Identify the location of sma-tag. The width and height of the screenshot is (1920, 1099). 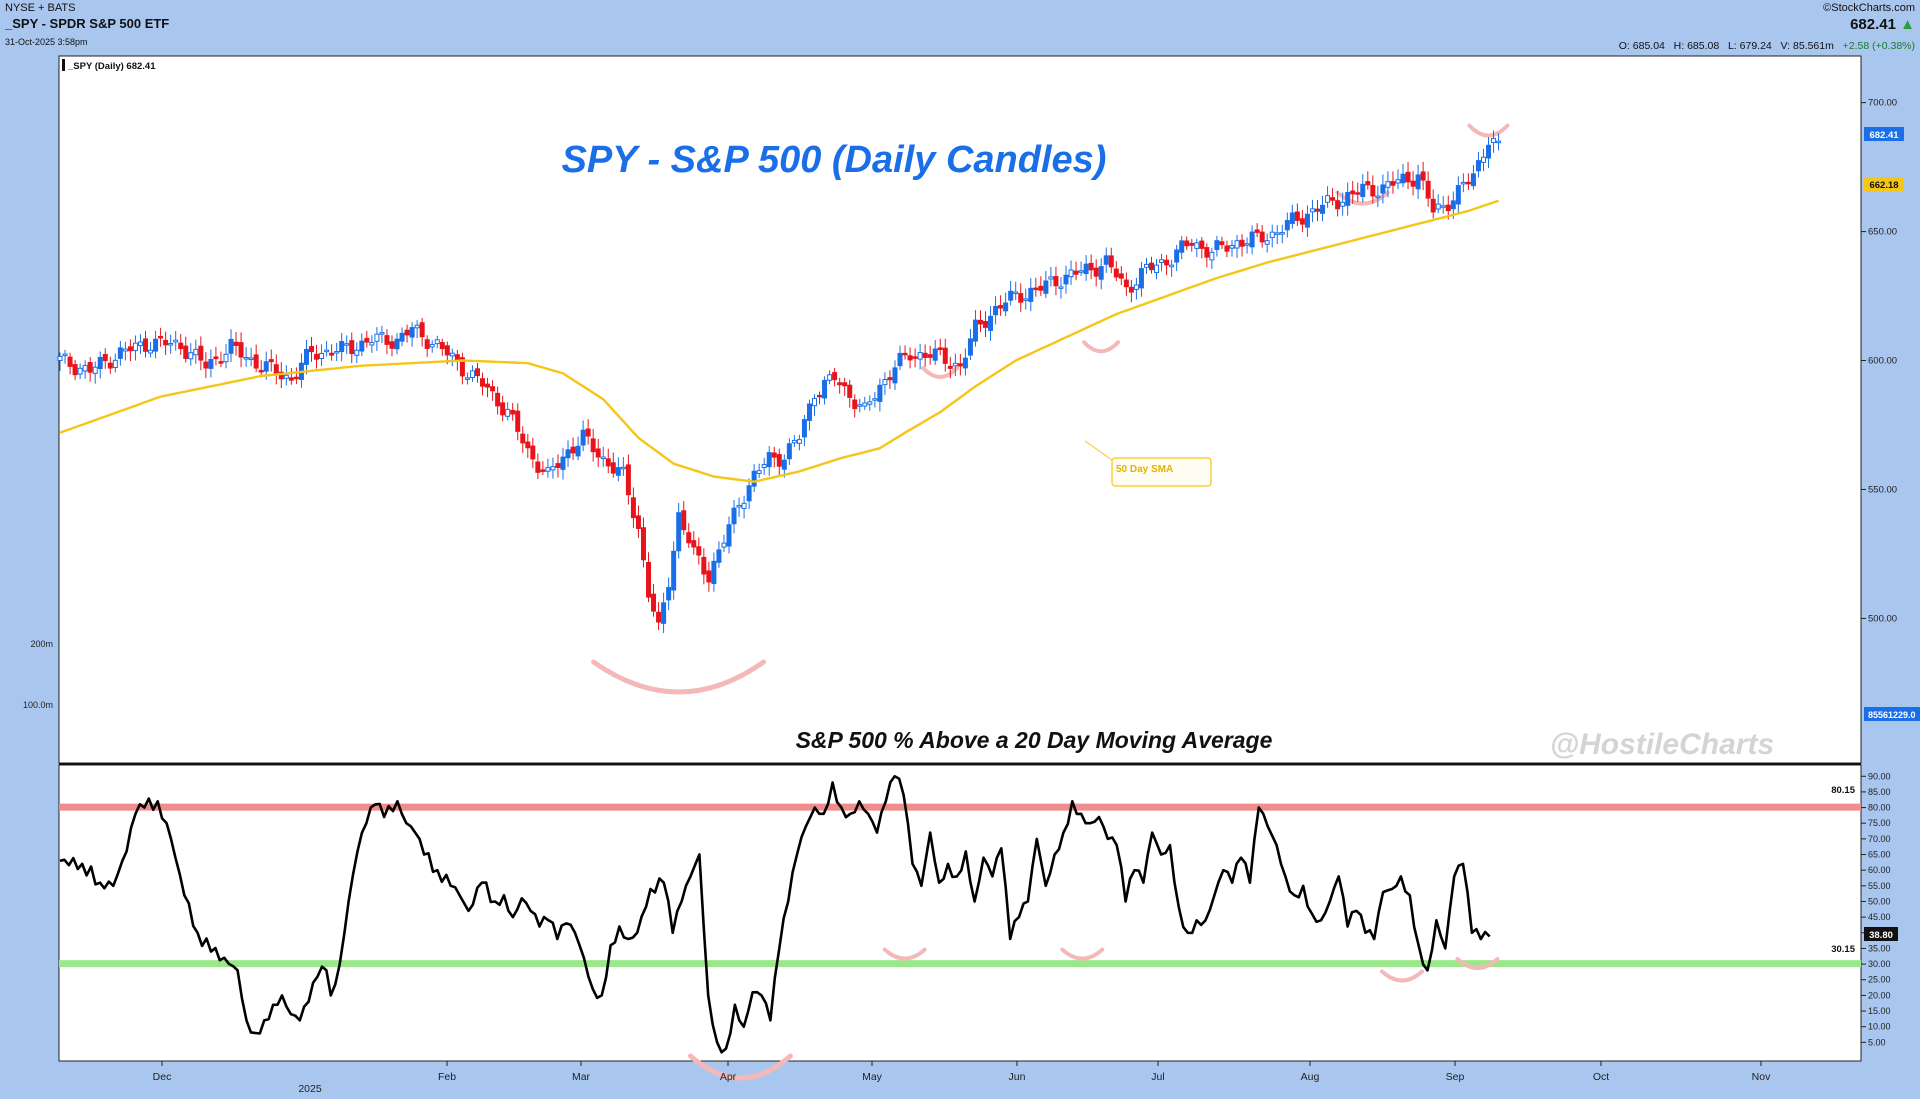
(1884, 184).